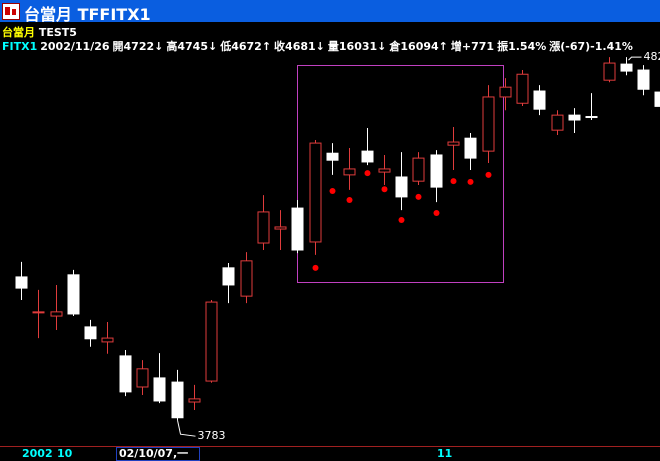 This screenshot has height=461, width=660. What do you see at coordinates (192, 46) in the screenshot?
I see `info-item: 高4745↓` at bounding box center [192, 46].